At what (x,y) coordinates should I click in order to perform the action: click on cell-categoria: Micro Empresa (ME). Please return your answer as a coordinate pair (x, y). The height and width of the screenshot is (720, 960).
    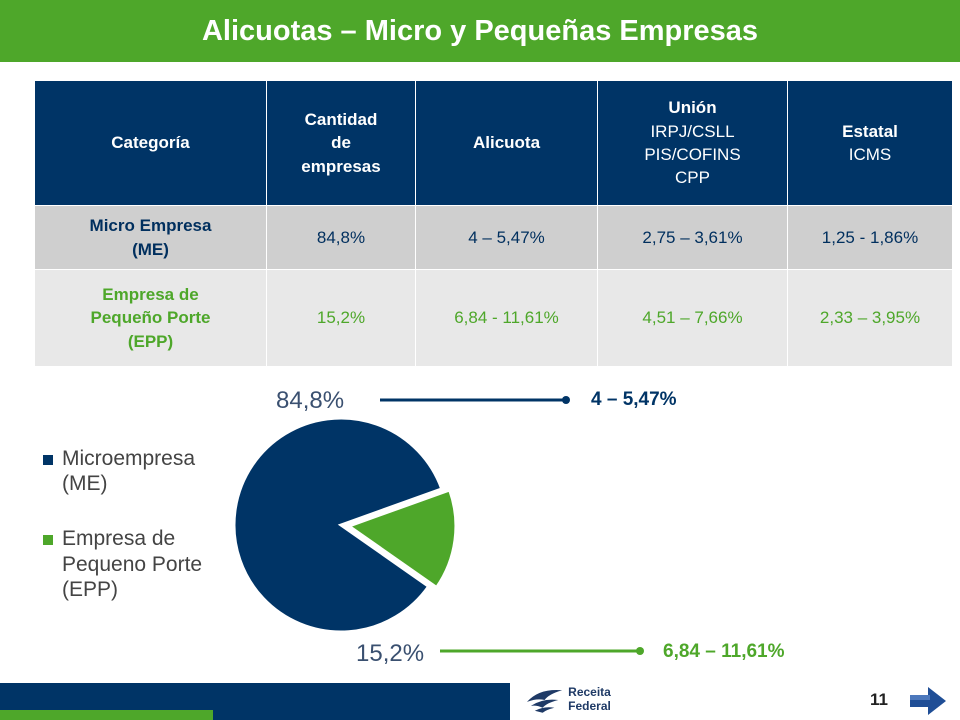
    Looking at the image, I should click on (150, 237).